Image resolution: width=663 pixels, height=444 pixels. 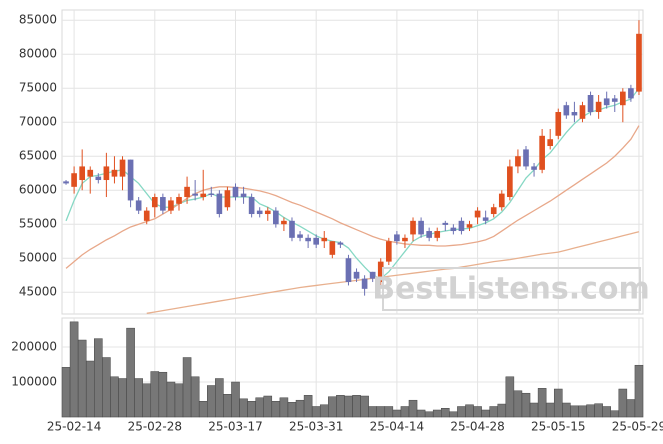 I want to click on x-tick-label: 25-05-15, so click(x=558, y=427).